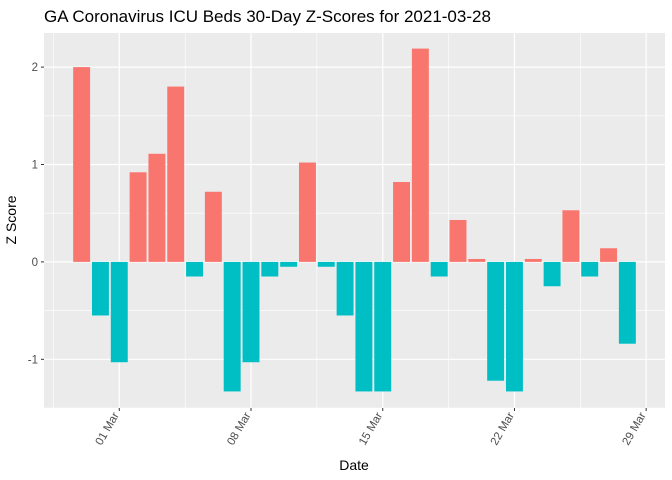 Image resolution: width=672 pixels, height=480 pixels. I want to click on y-tick-label: 2, so click(35, 68).